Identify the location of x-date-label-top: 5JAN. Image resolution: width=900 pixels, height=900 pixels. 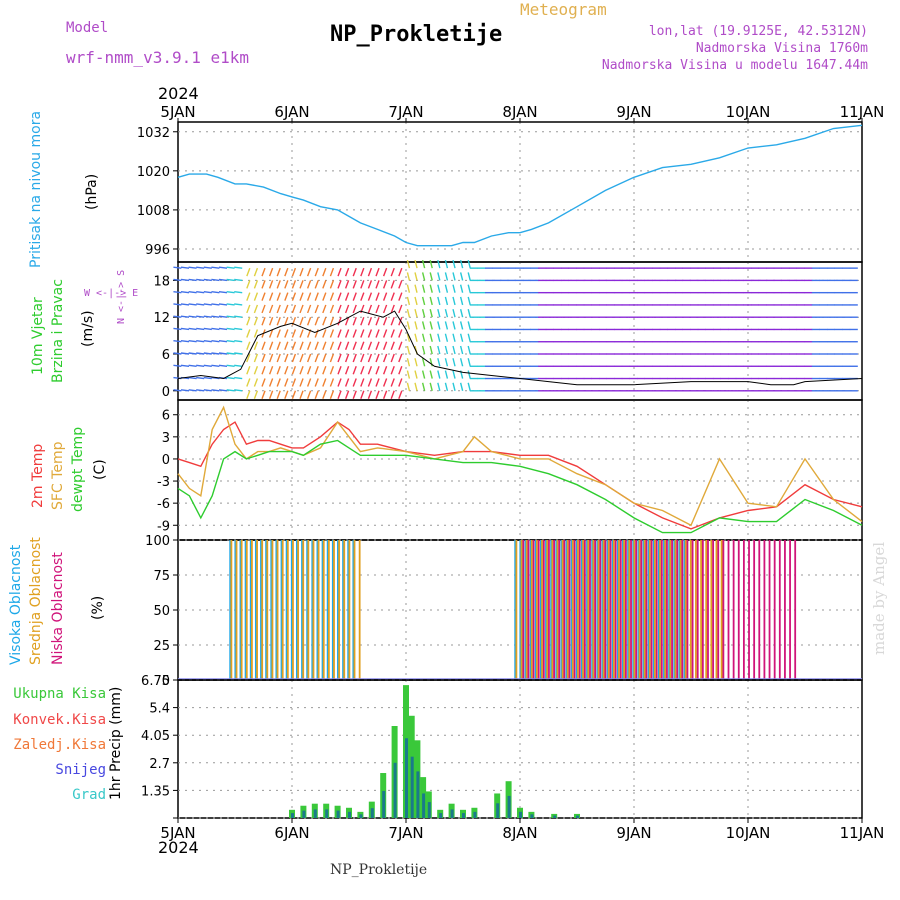
(177, 112).